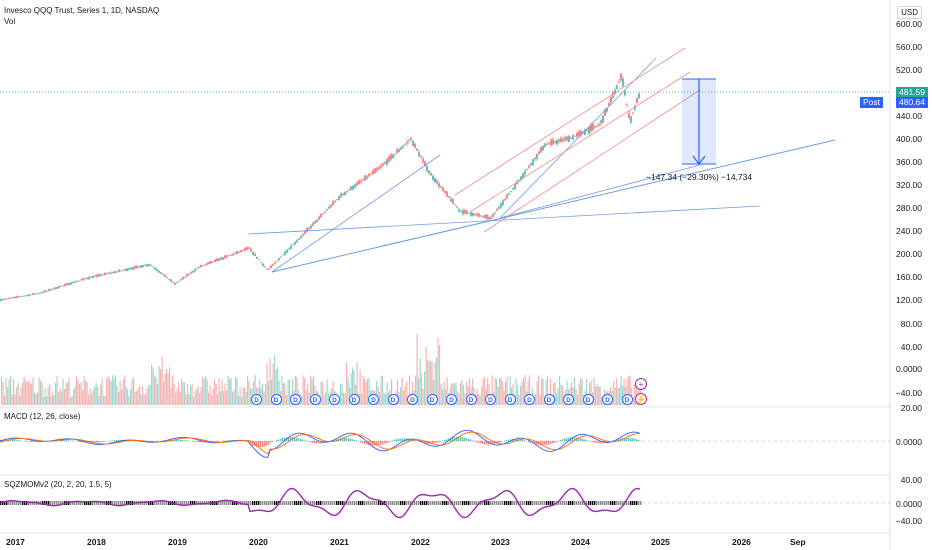 Image resolution: width=932 pixels, height=550 pixels. What do you see at coordinates (42, 416) in the screenshot?
I see `macd-title: MACD (12, 26, close)` at bounding box center [42, 416].